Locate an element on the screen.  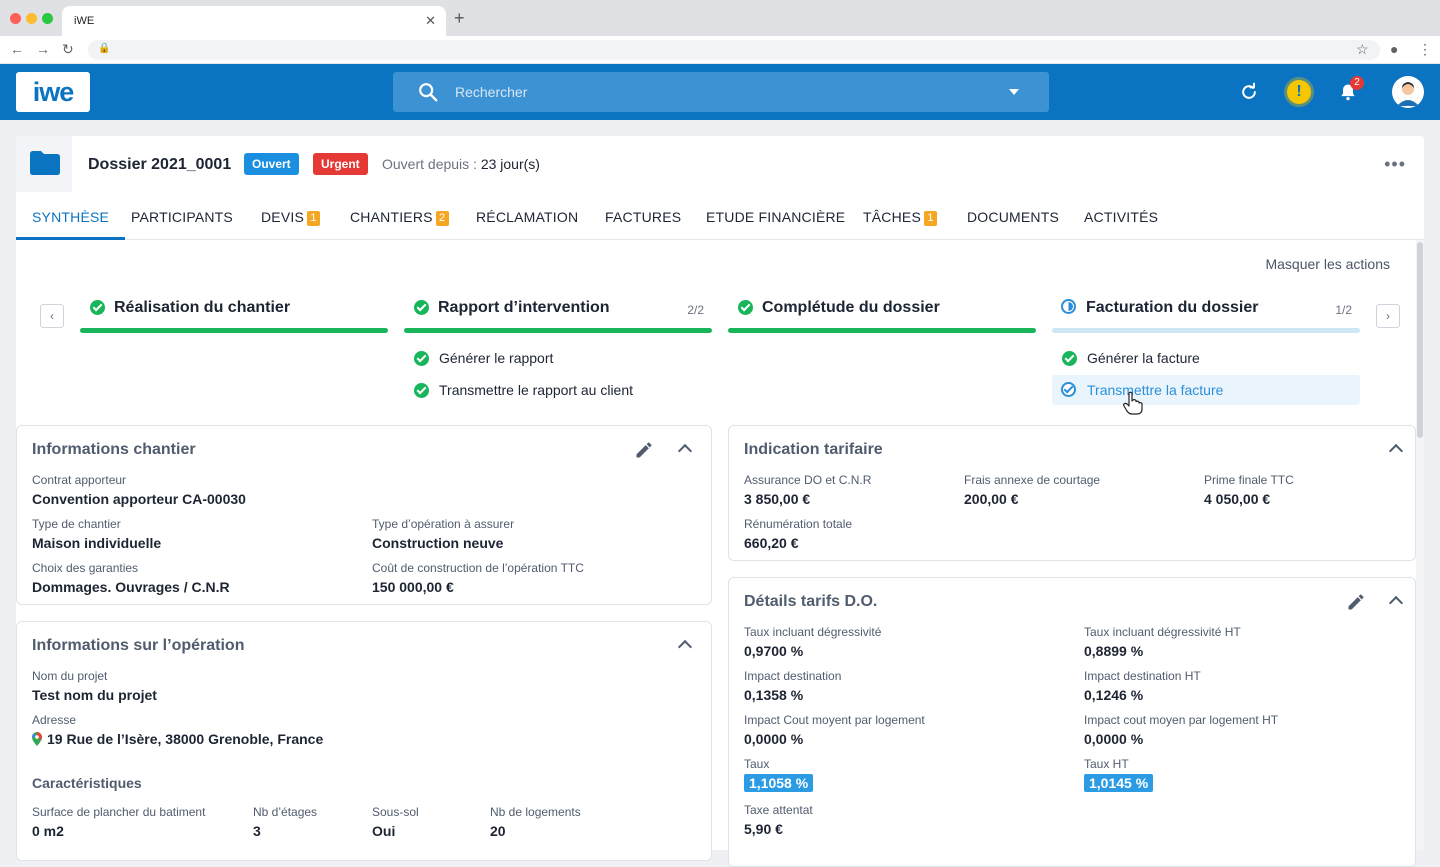
step-progress-bar is located at coordinates (558, 330).